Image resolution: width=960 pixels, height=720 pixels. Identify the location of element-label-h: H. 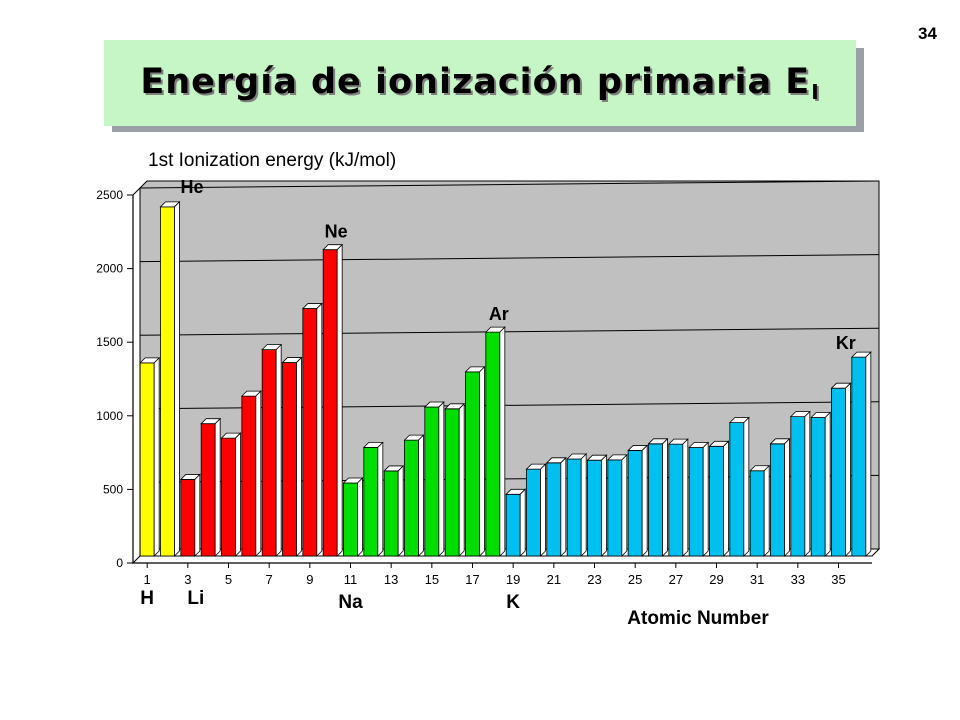
(147, 598).